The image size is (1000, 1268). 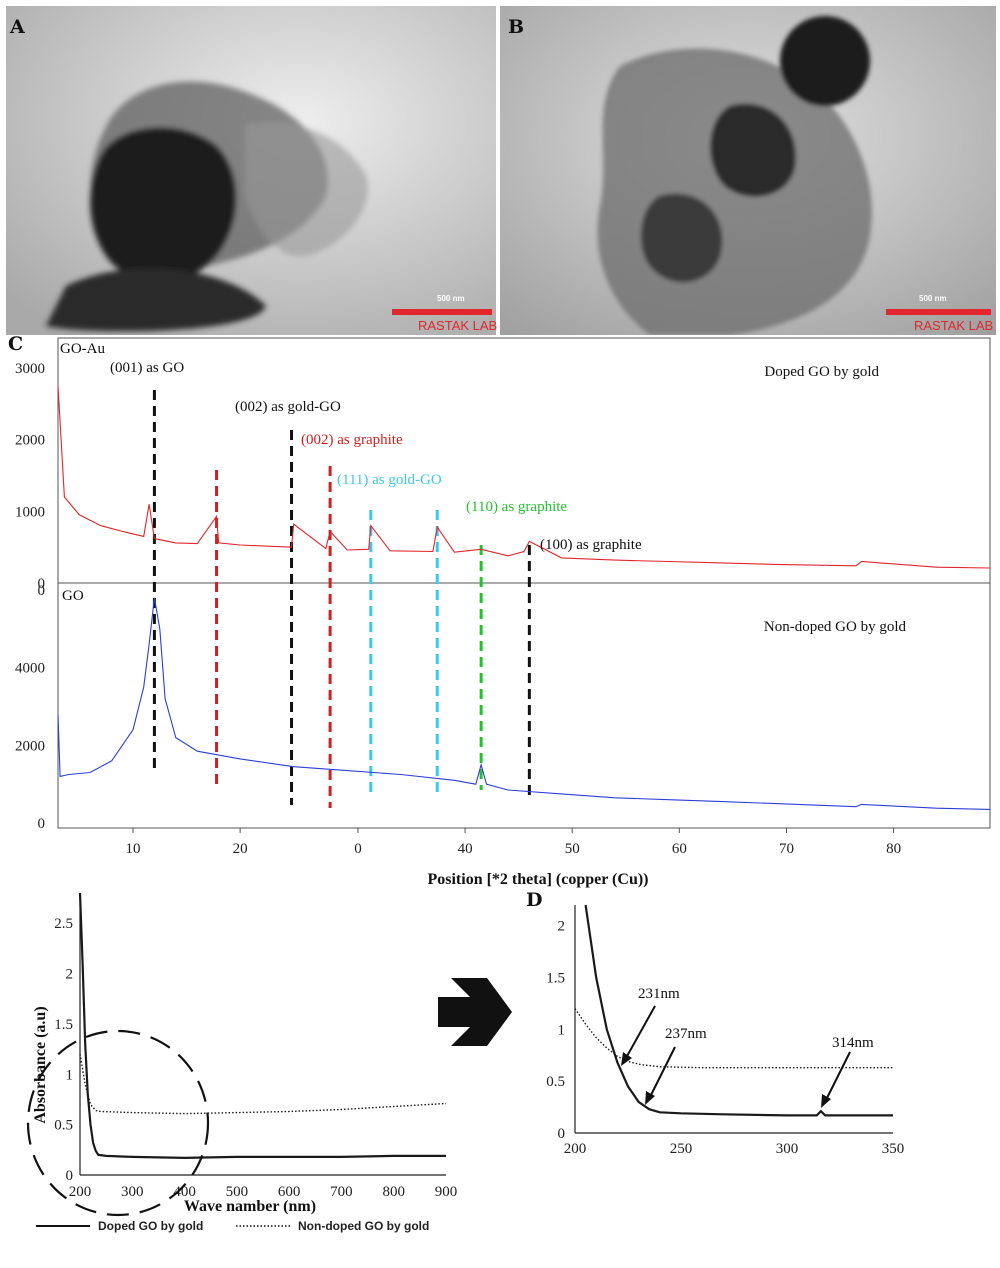 I want to click on uv-zoom-xtick: 250, so click(x=681, y=1149).